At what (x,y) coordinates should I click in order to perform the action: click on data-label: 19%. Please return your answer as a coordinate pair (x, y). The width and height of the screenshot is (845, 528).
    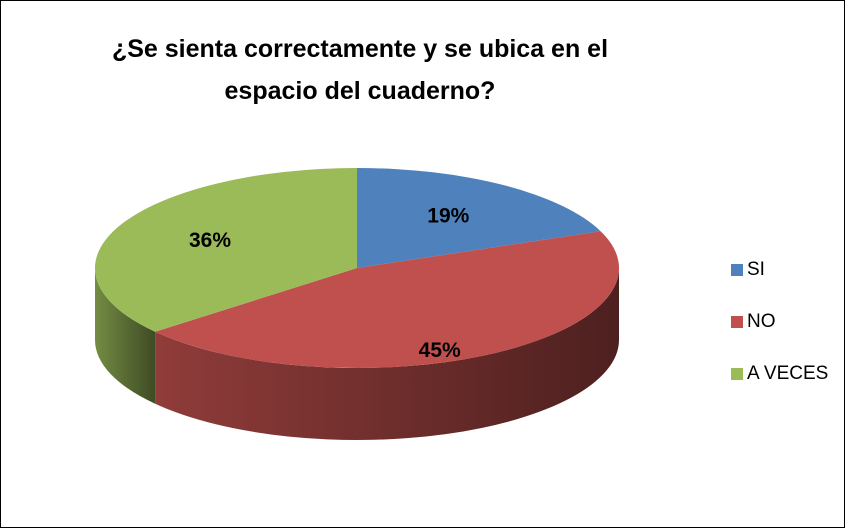
    Looking at the image, I should click on (448, 215).